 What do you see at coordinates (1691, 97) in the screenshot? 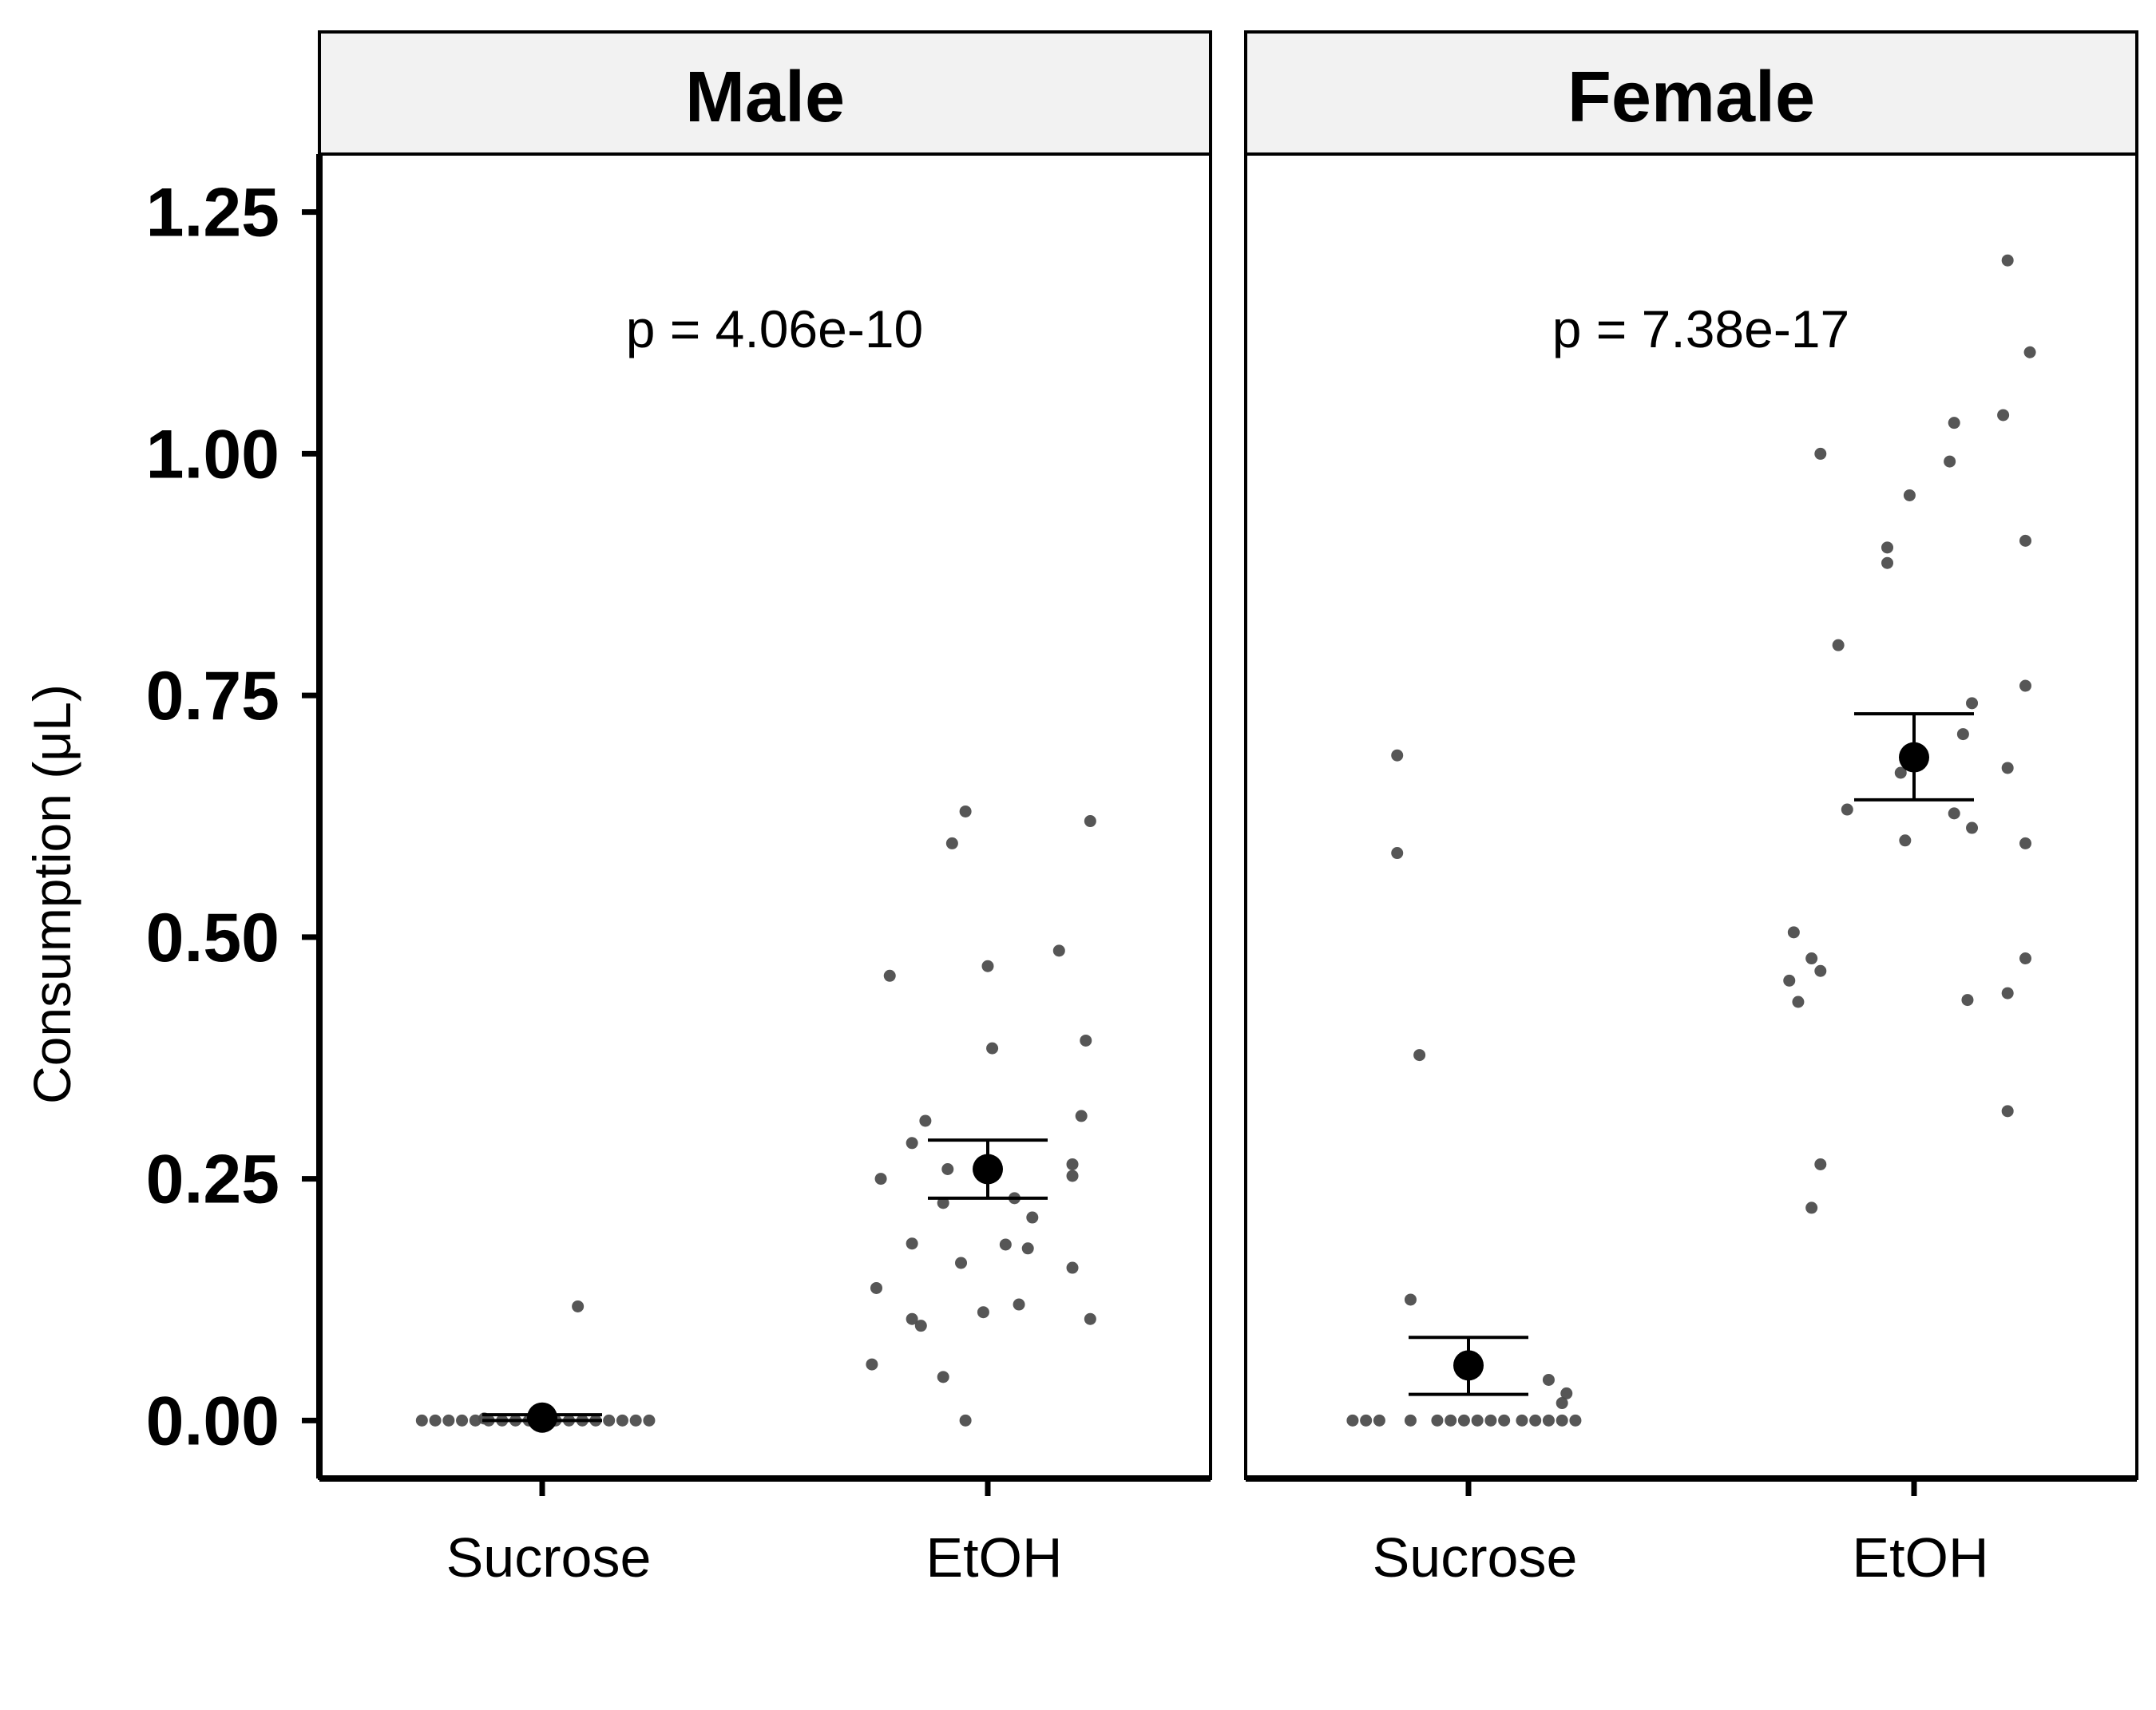
I see `strip-label: Female` at bounding box center [1691, 97].